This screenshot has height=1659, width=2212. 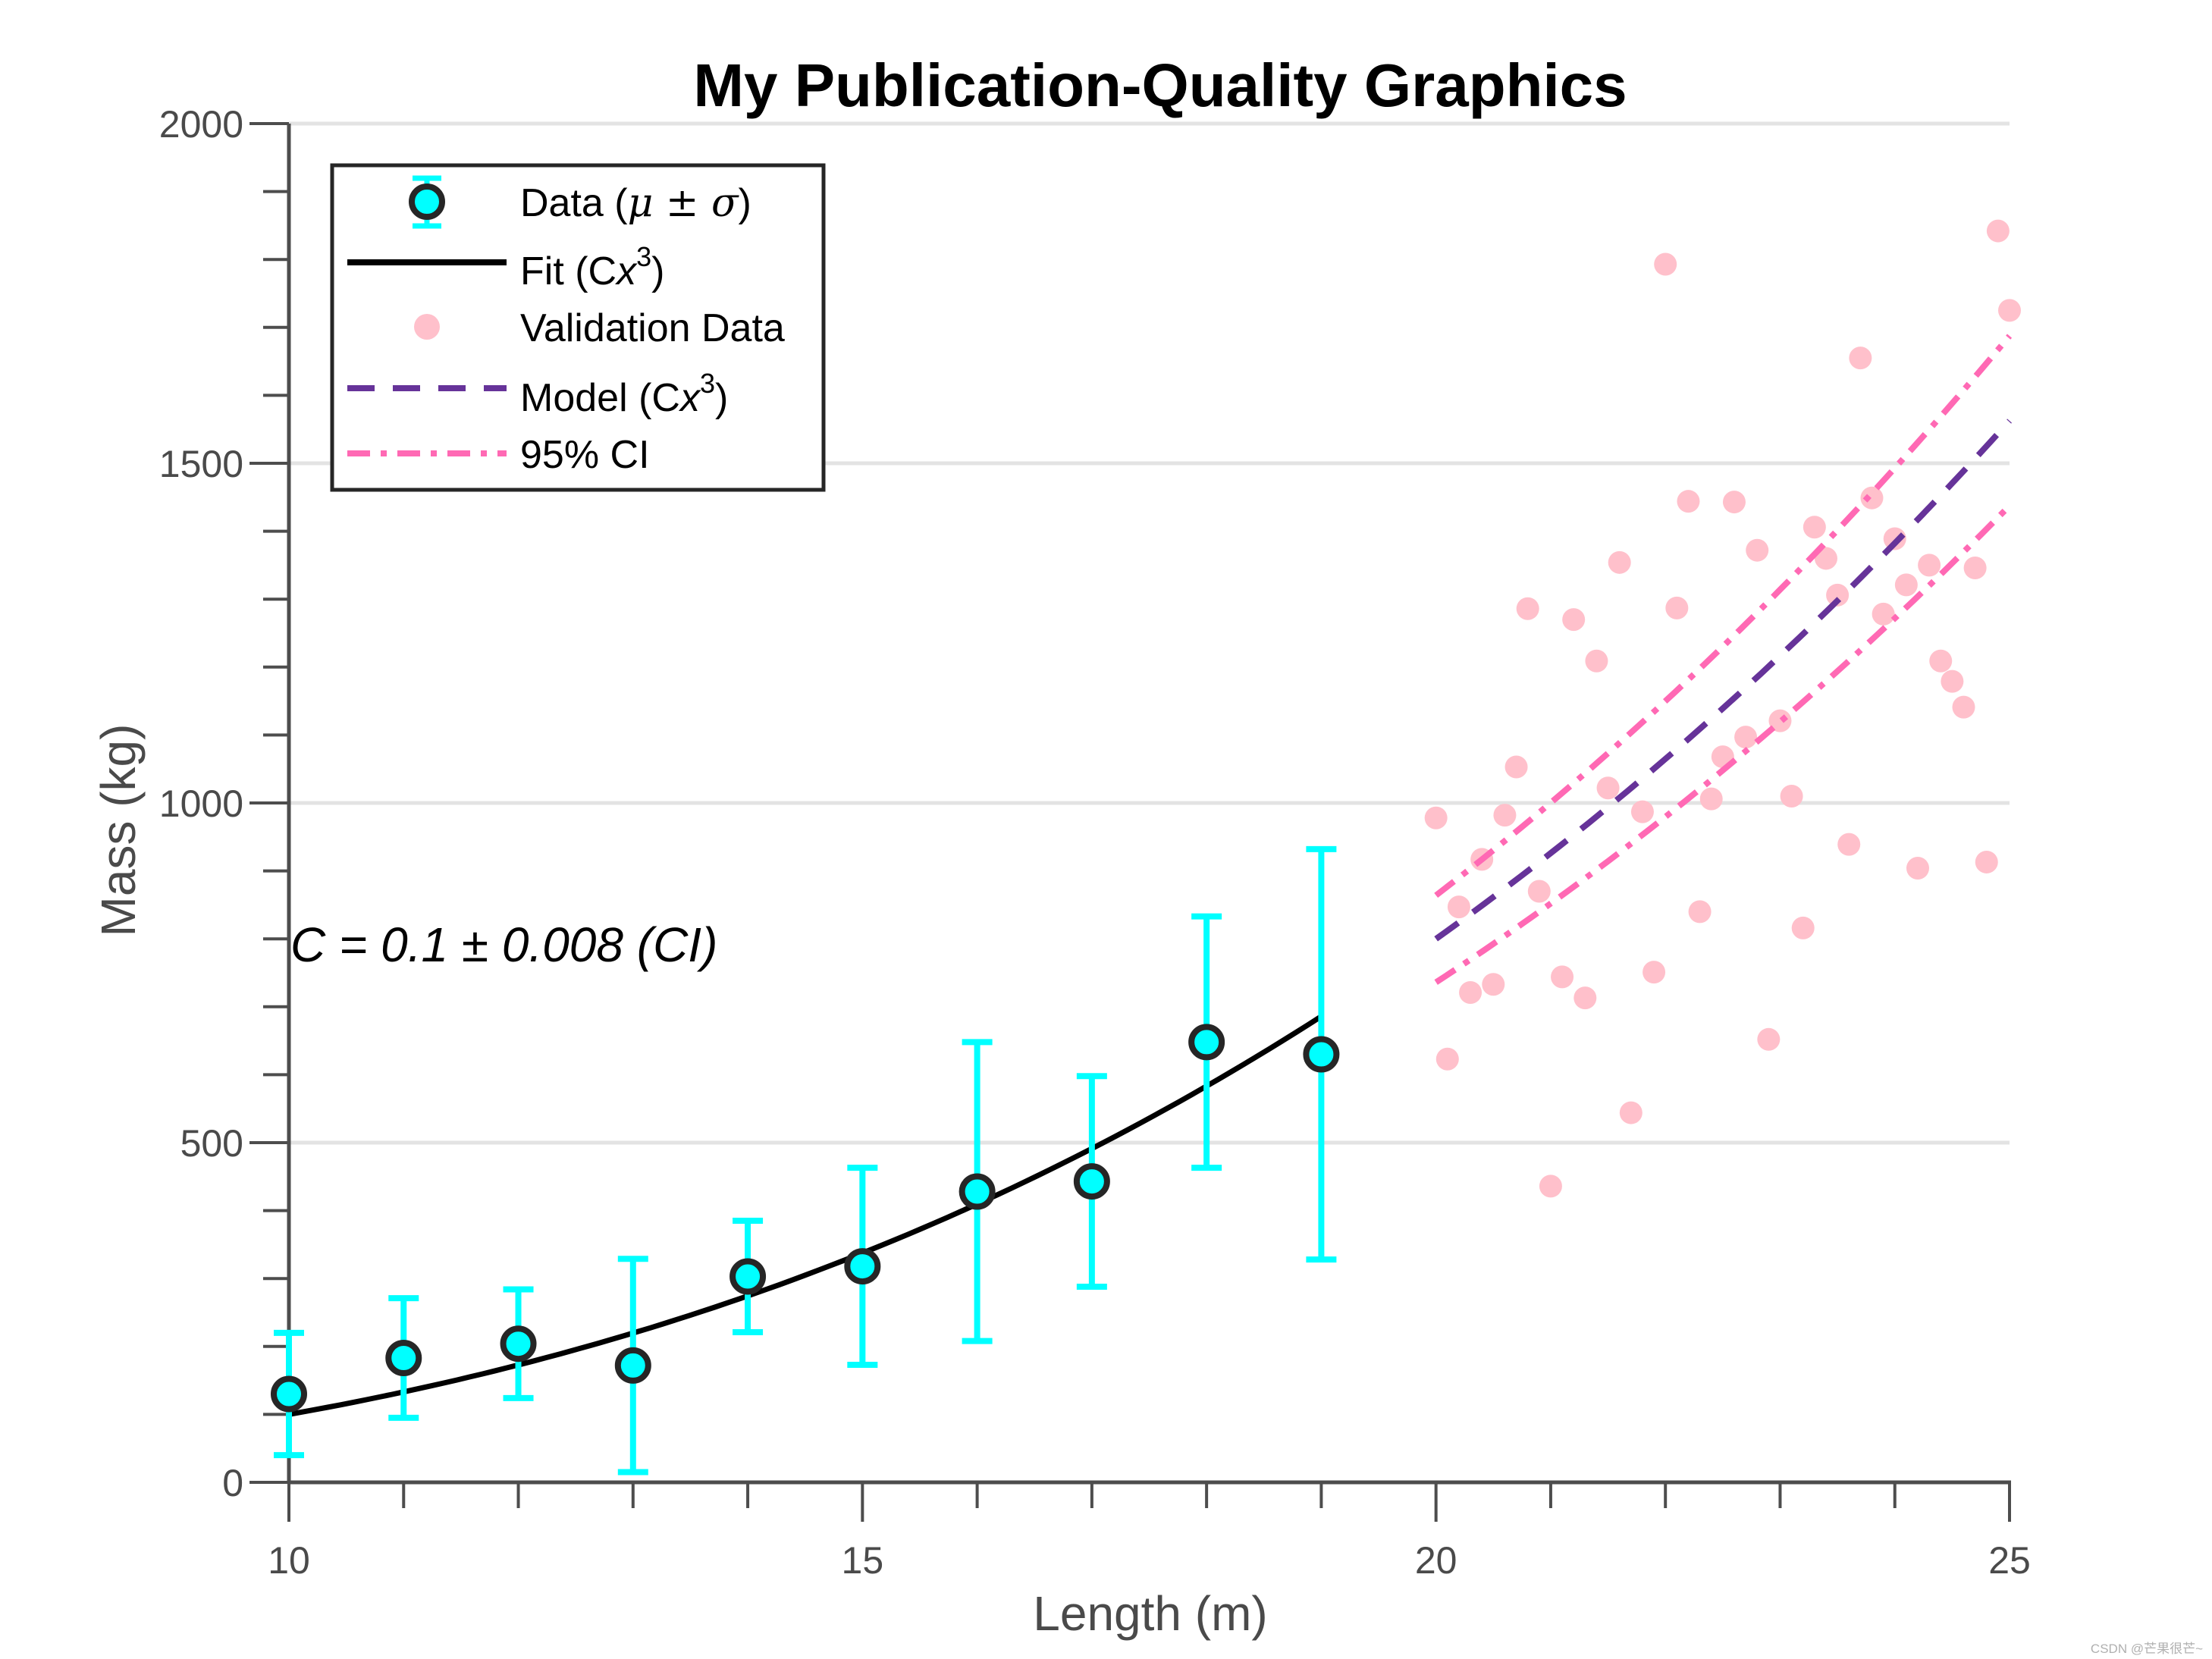 I want to click on legend-item-model: Model (Cx3), so click(x=537, y=394).